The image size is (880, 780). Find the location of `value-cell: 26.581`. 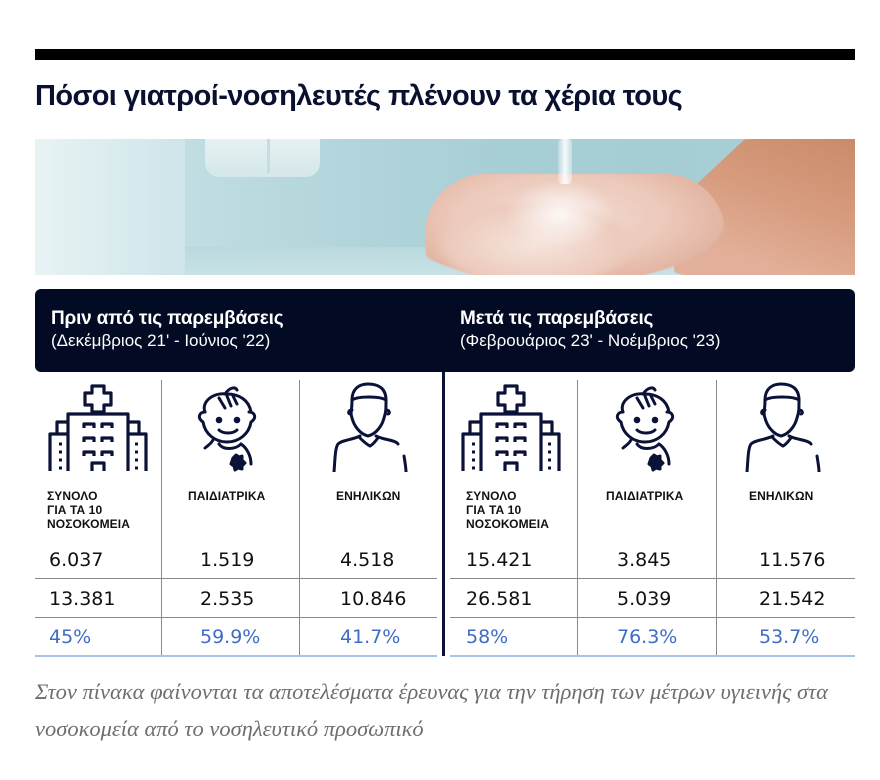

value-cell: 26.581 is located at coordinates (499, 599).